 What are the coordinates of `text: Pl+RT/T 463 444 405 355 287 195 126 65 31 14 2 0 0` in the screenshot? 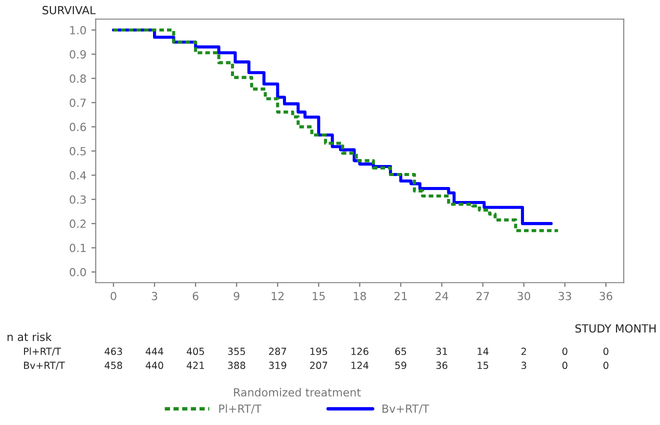 It's located at (316, 351).